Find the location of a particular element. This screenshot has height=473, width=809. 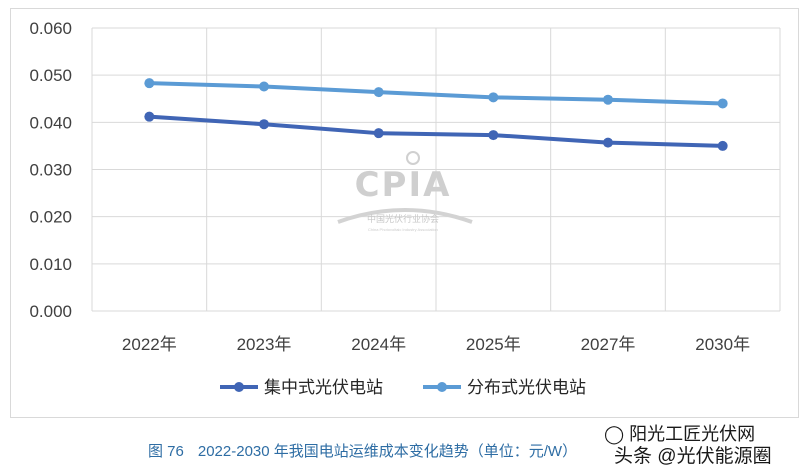

wechat-icon: ◯ is located at coordinates (614, 434).